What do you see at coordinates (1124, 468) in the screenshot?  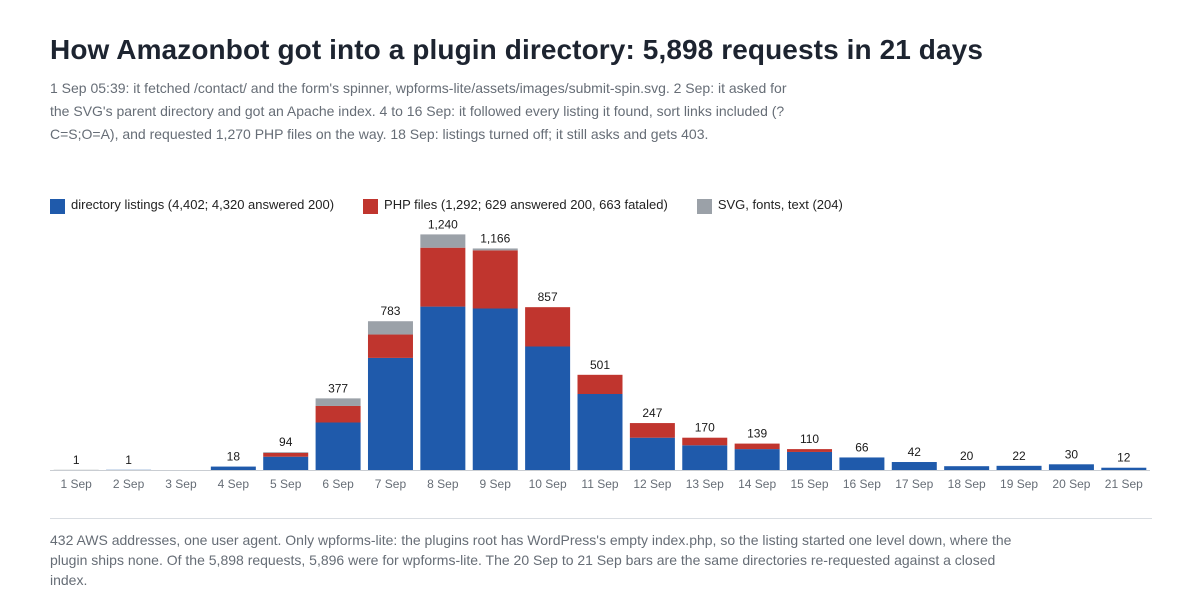 I see `bar-segment-directory-listings-21-sep` at bounding box center [1124, 468].